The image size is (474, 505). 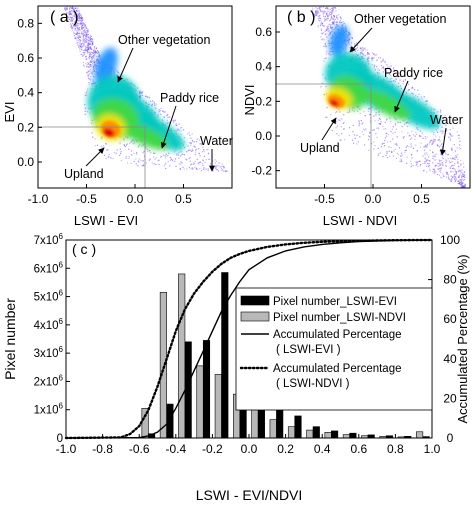 I want to click on y-tick-label-c: 3x10⁶, so click(x=49, y=352).